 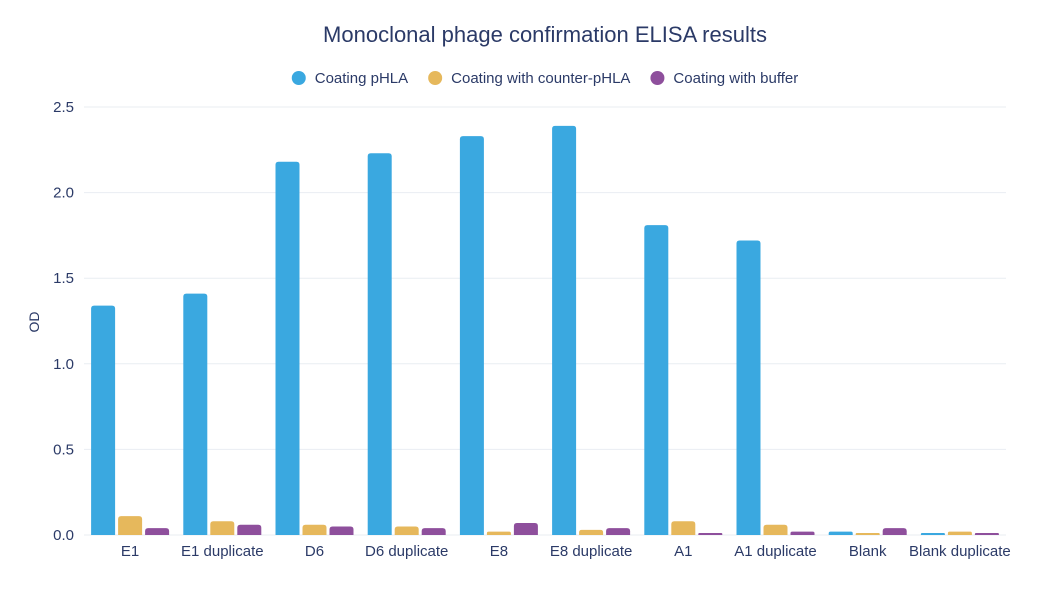 I want to click on legend-label: Coating with buffer, so click(x=735, y=78).